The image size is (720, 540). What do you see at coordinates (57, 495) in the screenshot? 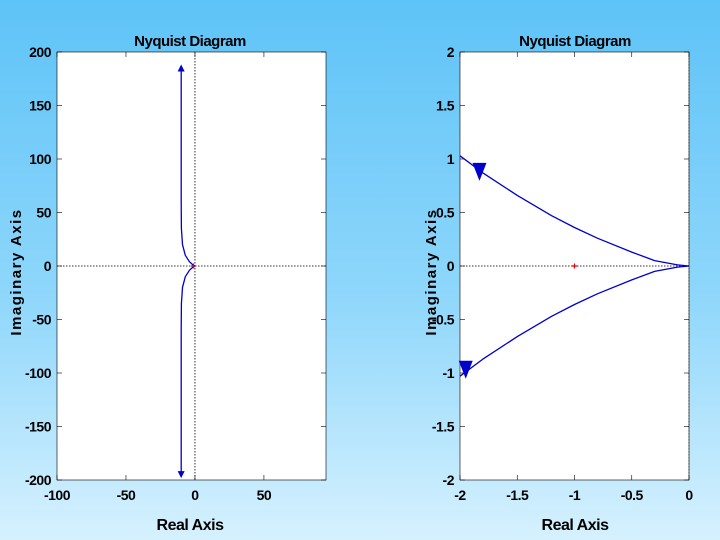
I see `x-tick-label: -100` at bounding box center [57, 495].